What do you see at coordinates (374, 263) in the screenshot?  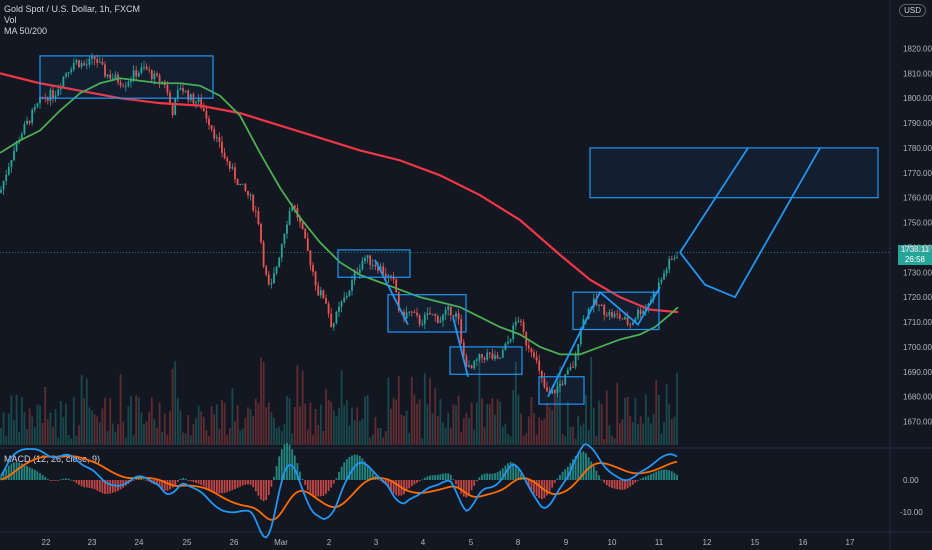 I see `zone-box` at bounding box center [374, 263].